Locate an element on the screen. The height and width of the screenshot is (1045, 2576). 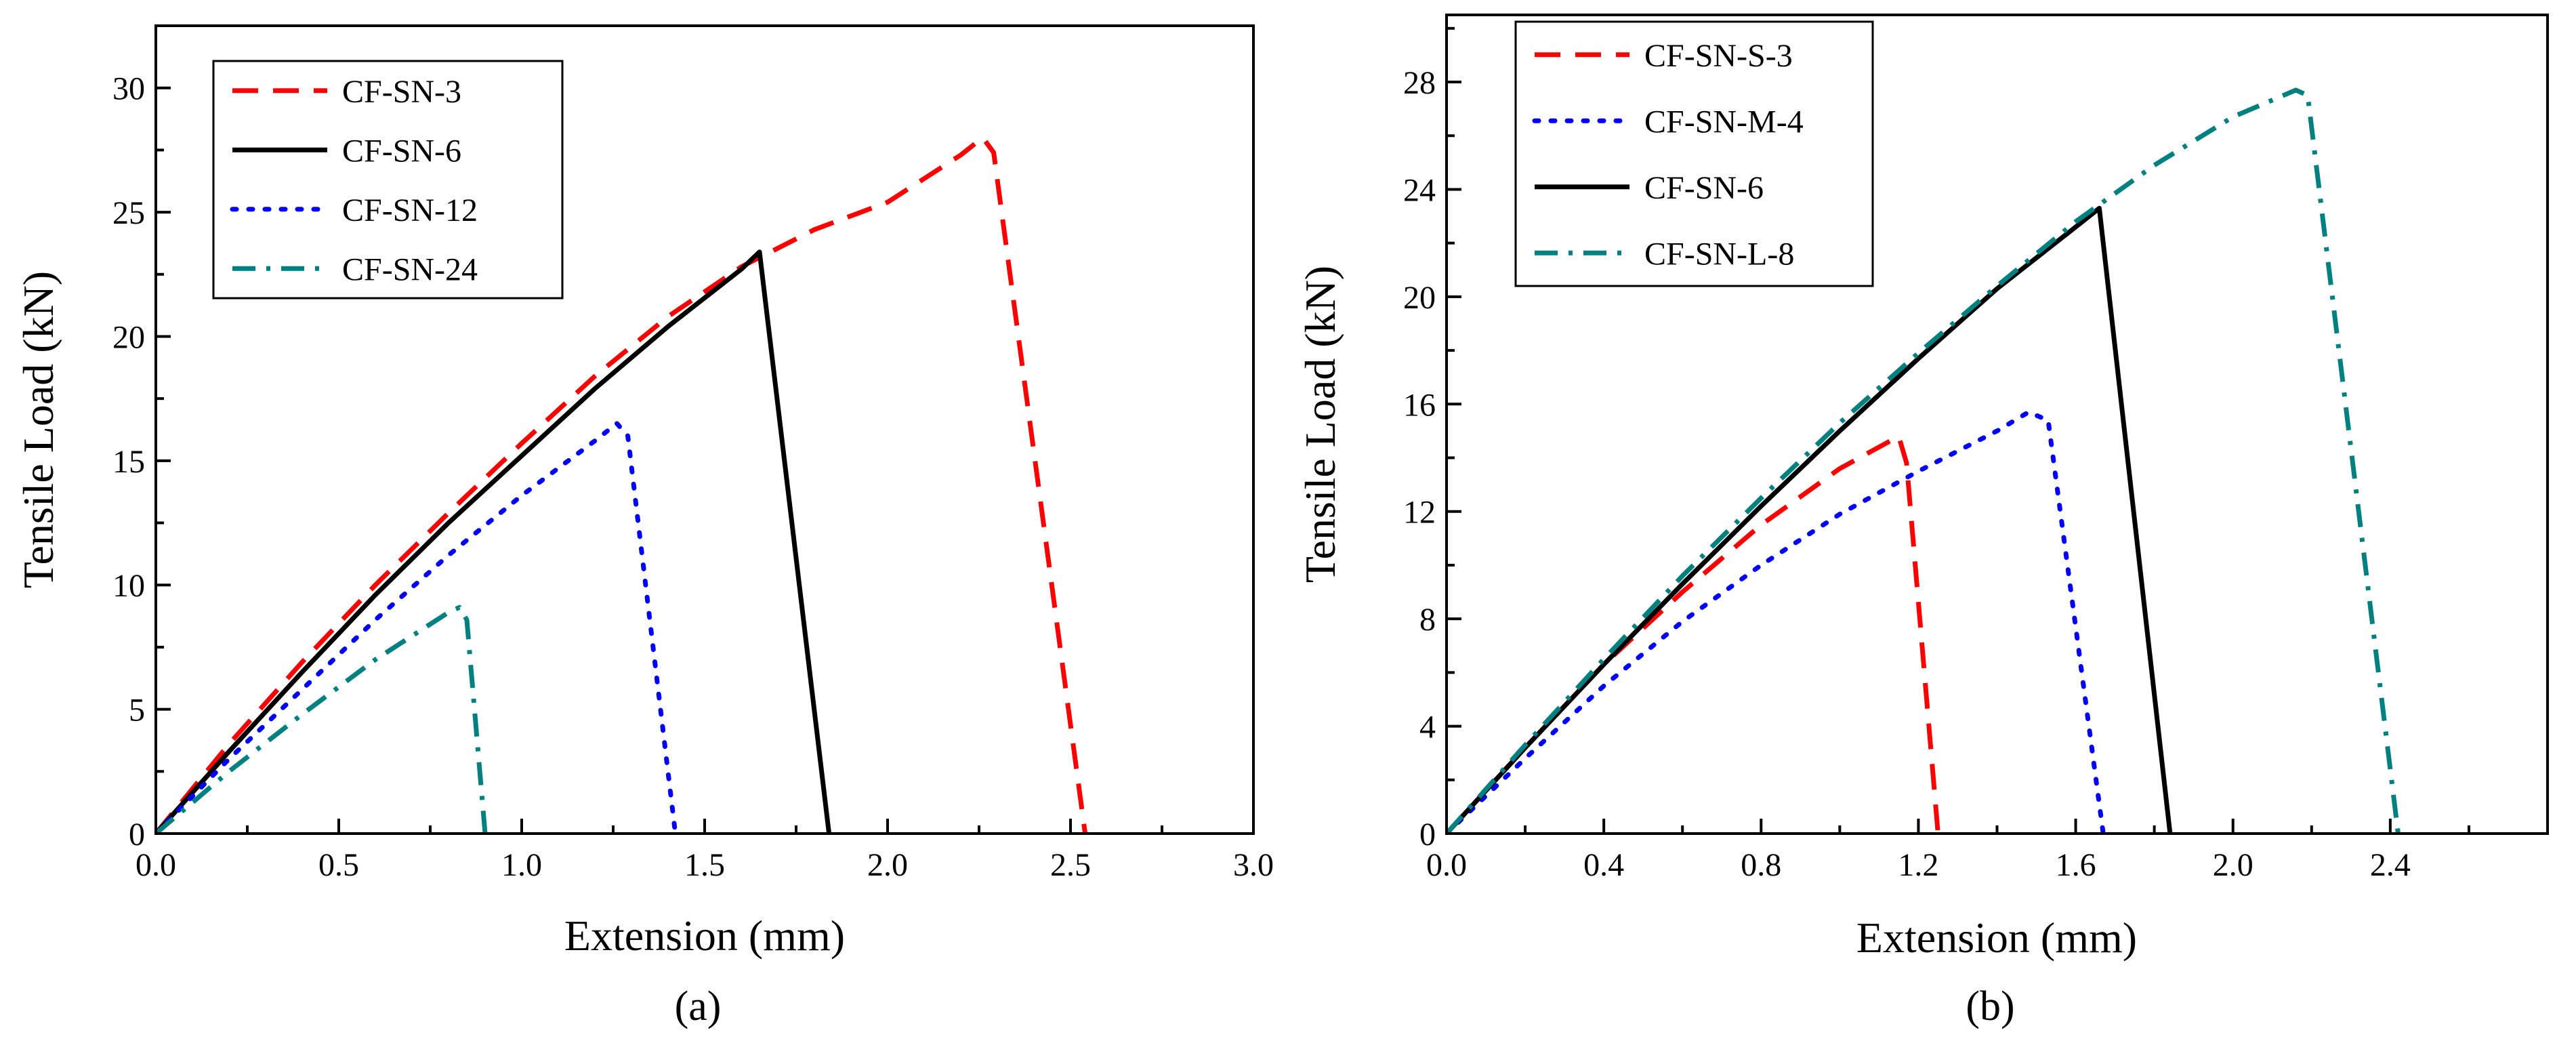
chart-a-y-tick-label: 20 is located at coordinates (128, 337).